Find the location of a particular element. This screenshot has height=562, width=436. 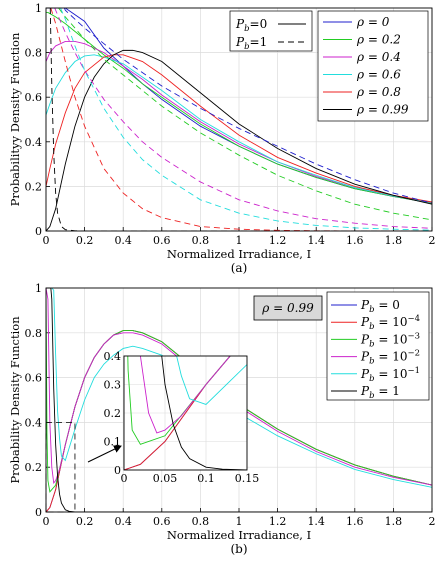

y-axis-label: Probability Density Function is located at coordinates (15, 400).